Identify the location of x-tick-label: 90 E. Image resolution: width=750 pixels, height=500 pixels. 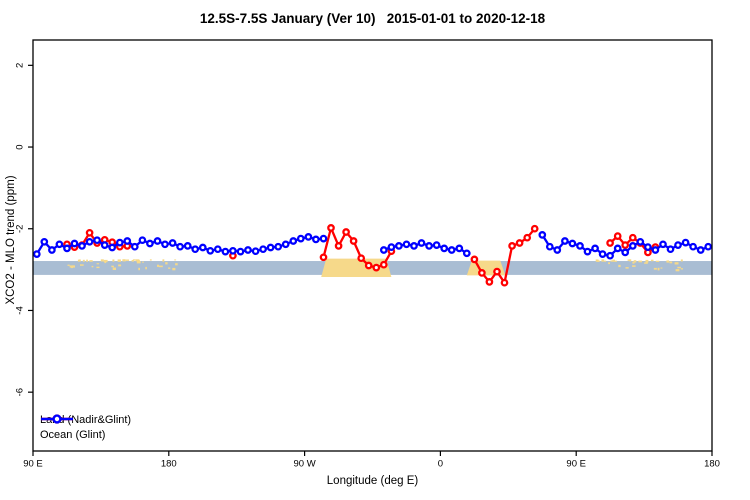
(576, 464).